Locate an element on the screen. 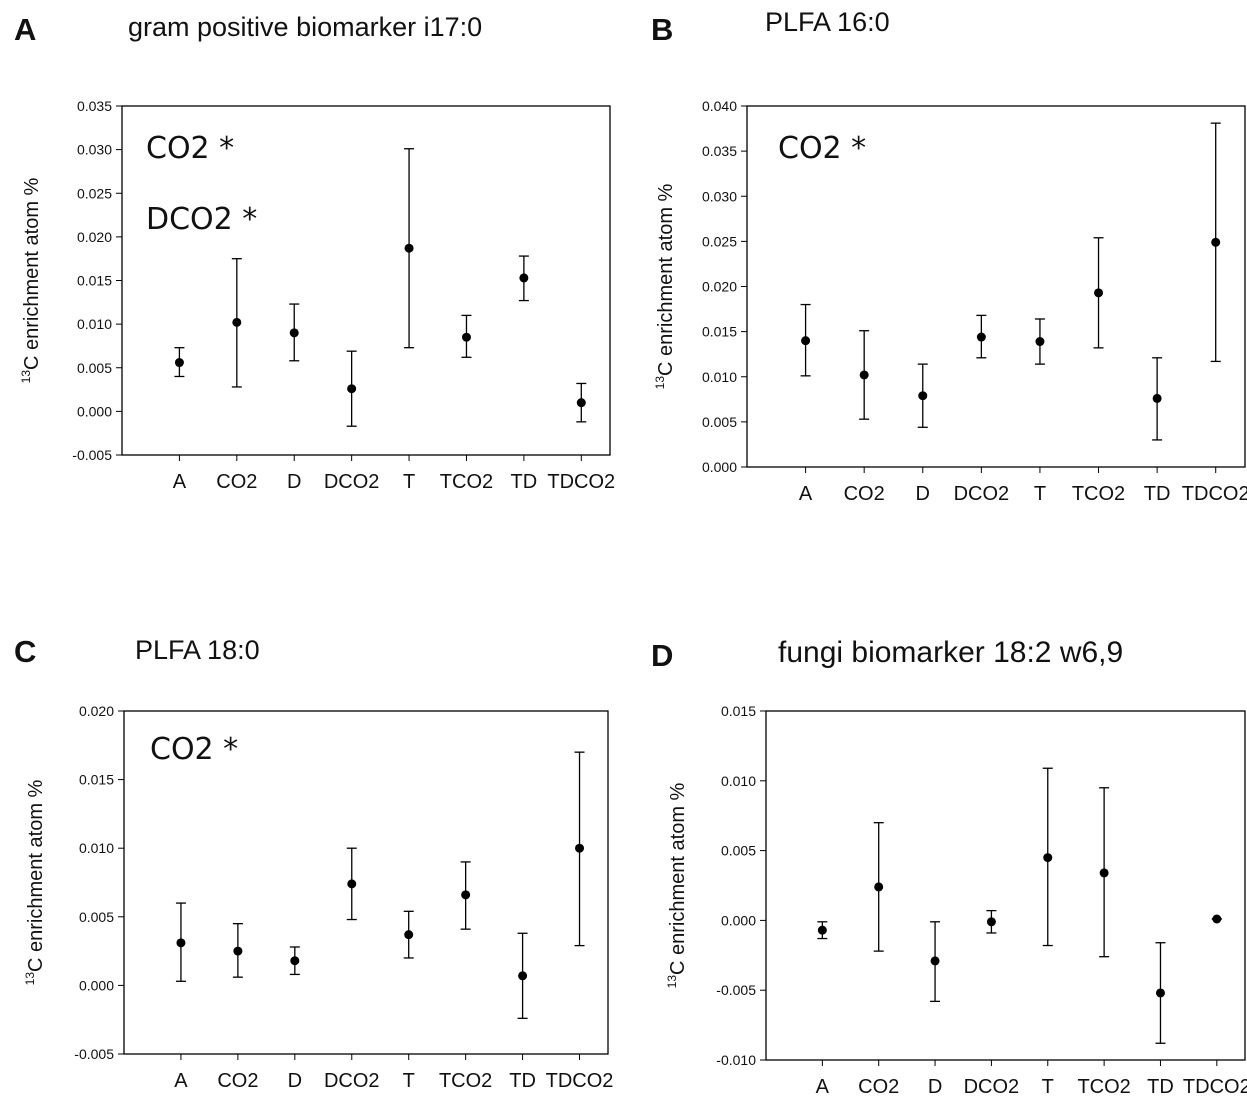 This screenshot has width=1247, height=1098. y-tick-label: 0.020 is located at coordinates (96, 711).